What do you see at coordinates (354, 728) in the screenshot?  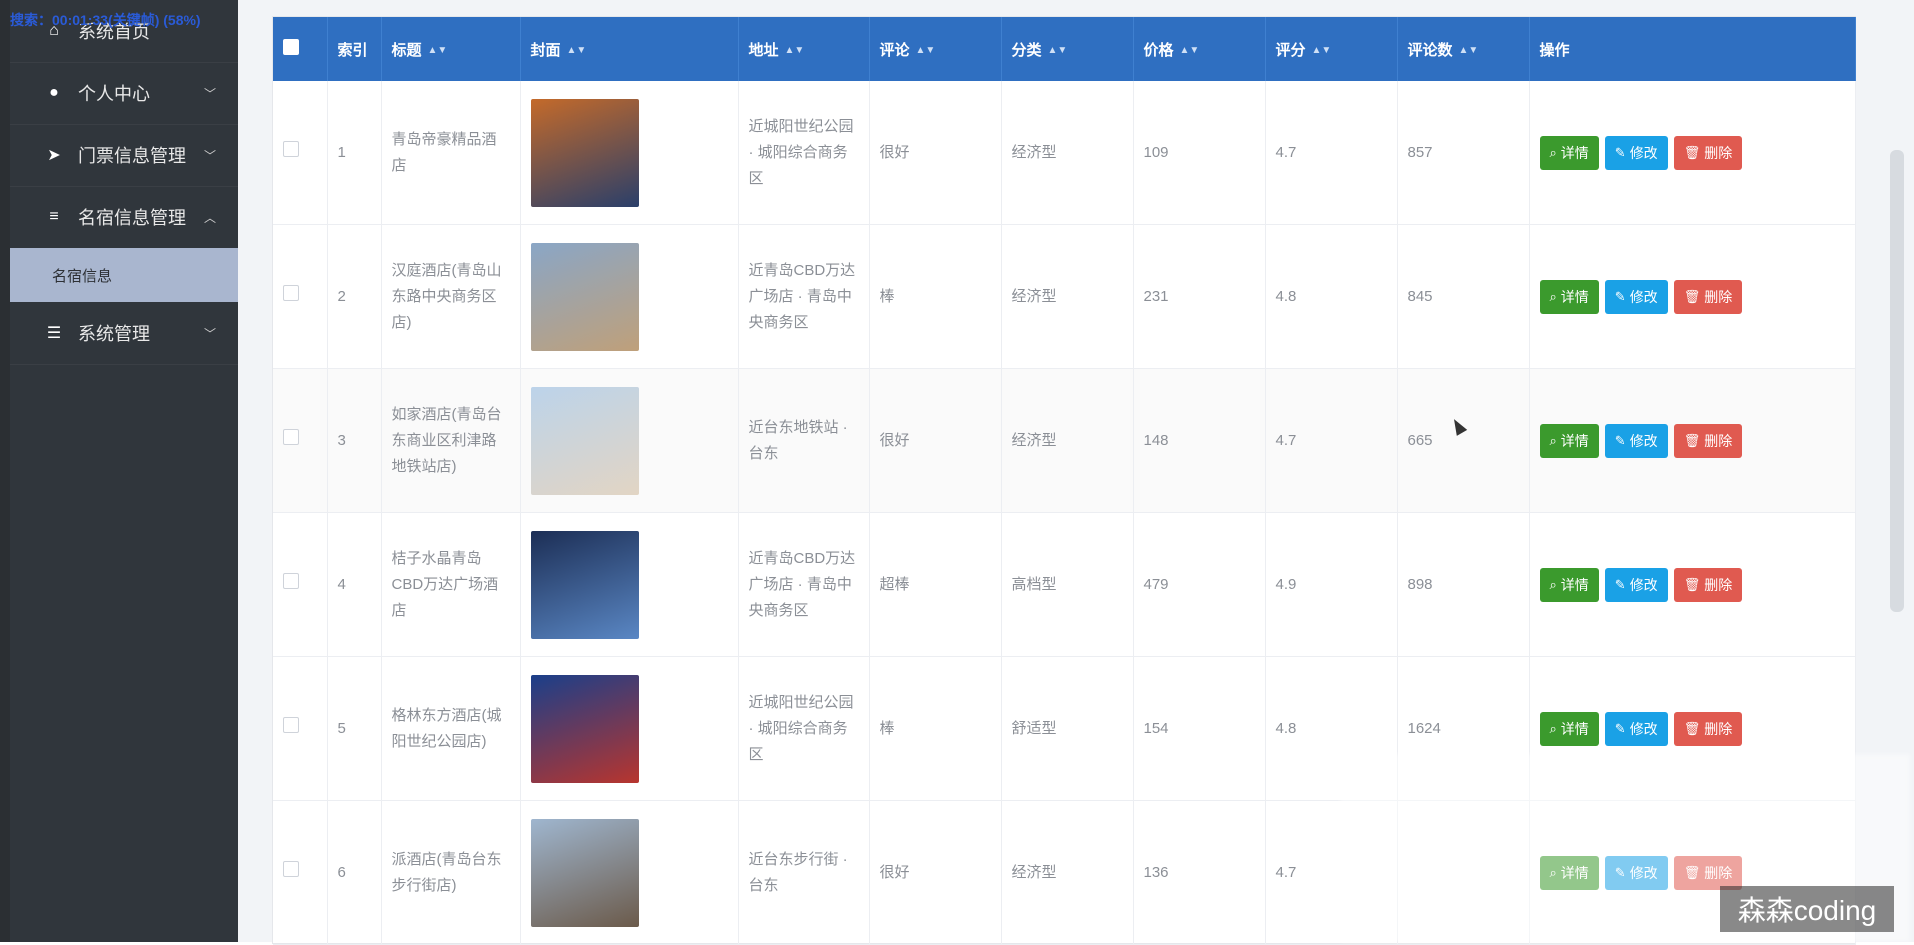 I see `cell-index: 5` at bounding box center [354, 728].